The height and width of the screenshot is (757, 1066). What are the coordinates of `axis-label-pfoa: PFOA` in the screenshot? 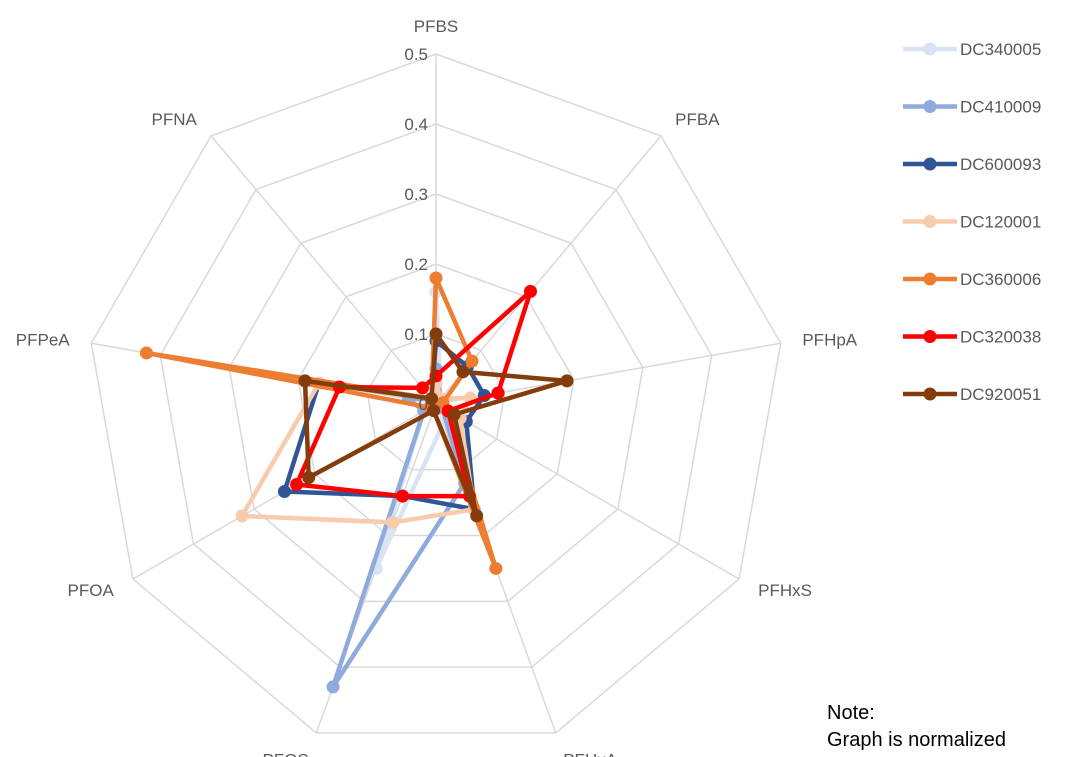 It's located at (91, 590).